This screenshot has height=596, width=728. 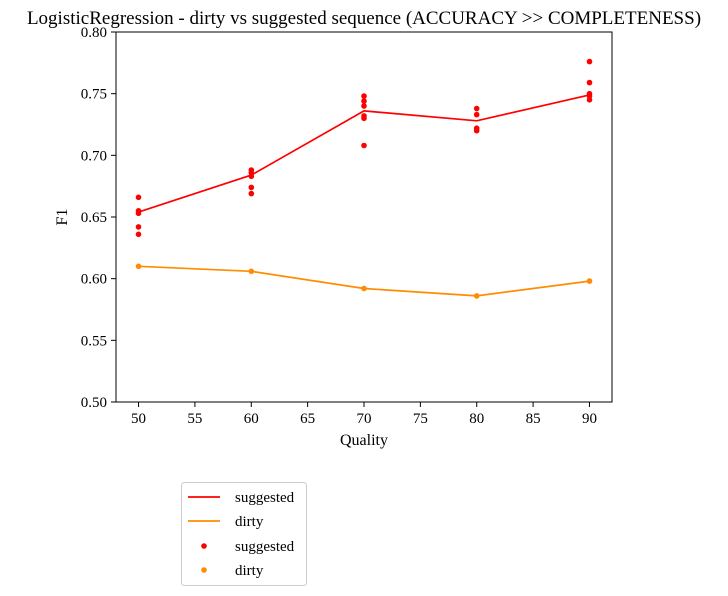 I want to click on x-tick-label: 80, so click(x=476, y=419).